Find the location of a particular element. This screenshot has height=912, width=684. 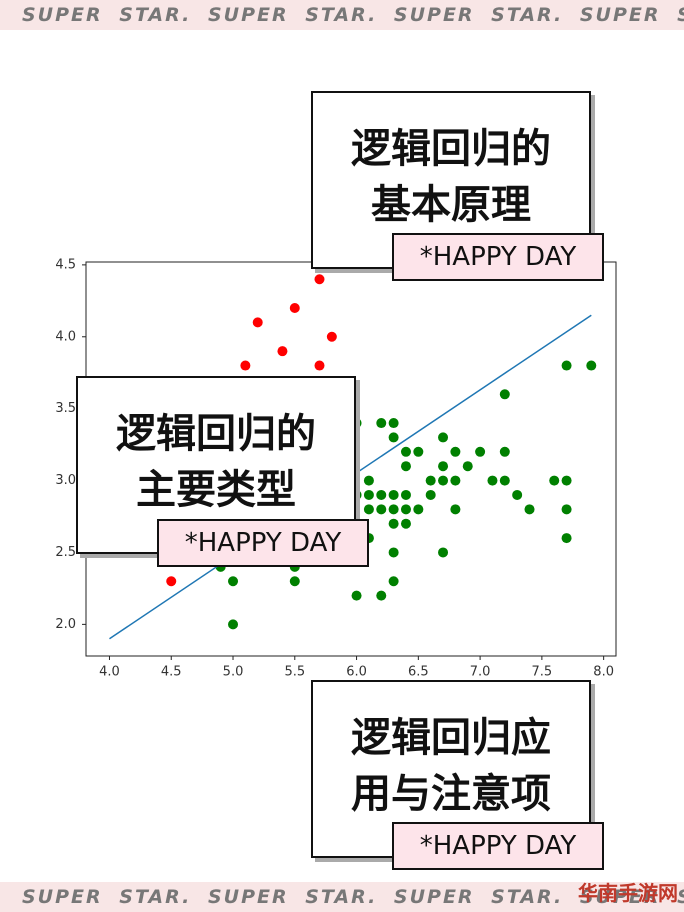

card-title: 主要类型 is located at coordinates (216, 490).